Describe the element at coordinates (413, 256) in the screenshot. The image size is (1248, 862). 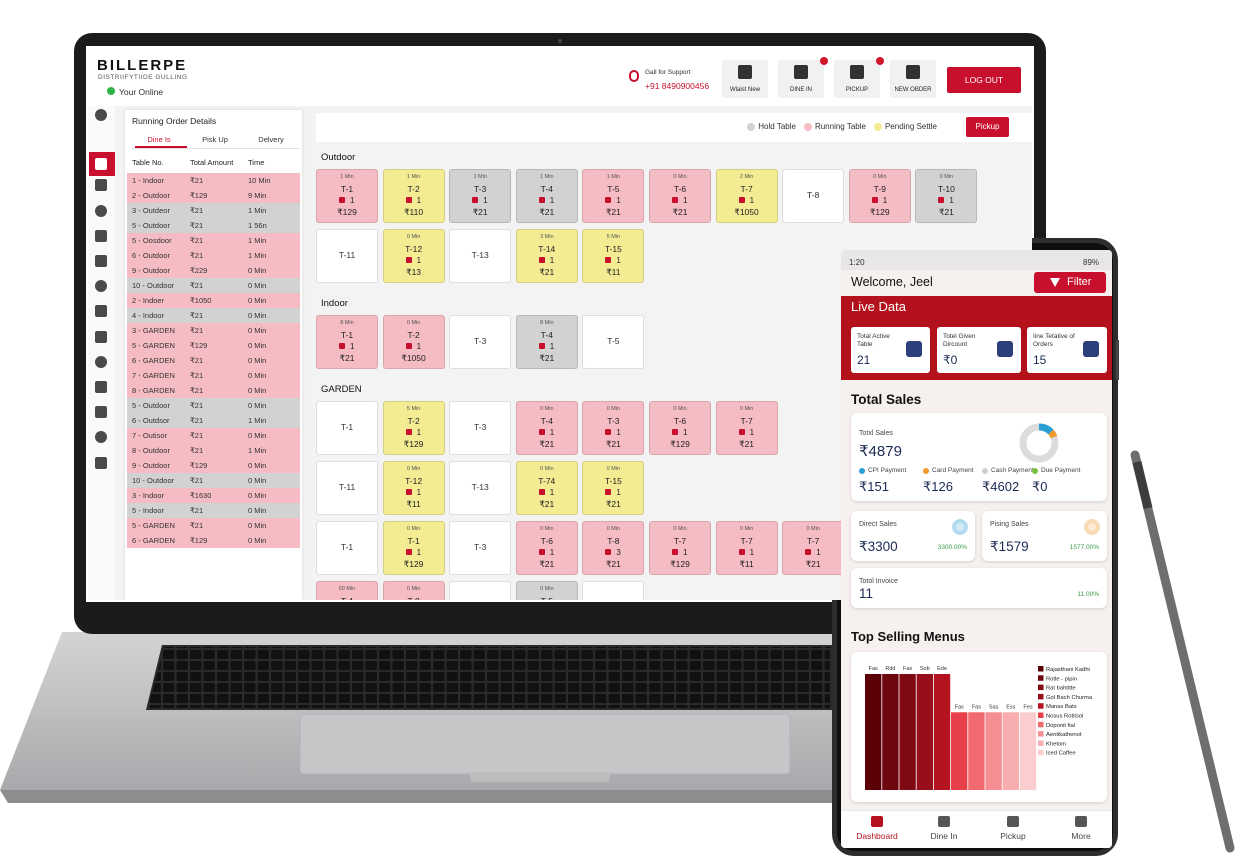
I see `table-card: 0 Min T-12 1 ₹13` at that location.